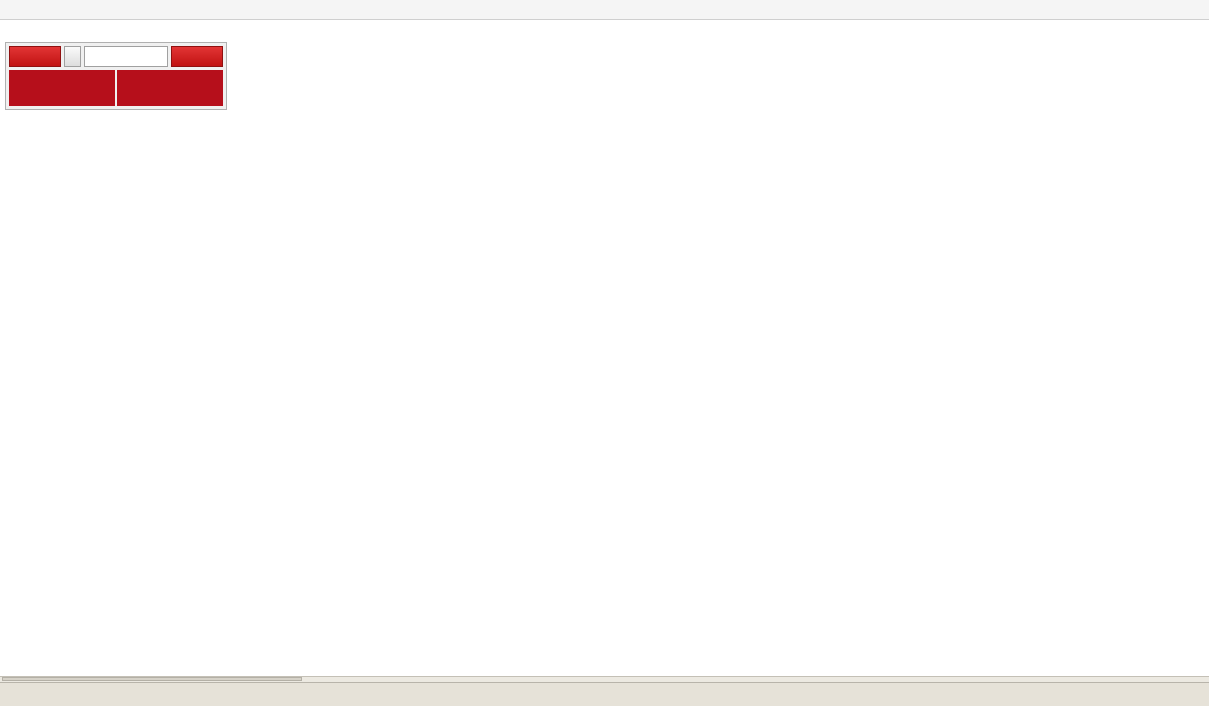  What do you see at coordinates (35, 56) in the screenshot?
I see `sell-button` at bounding box center [35, 56].